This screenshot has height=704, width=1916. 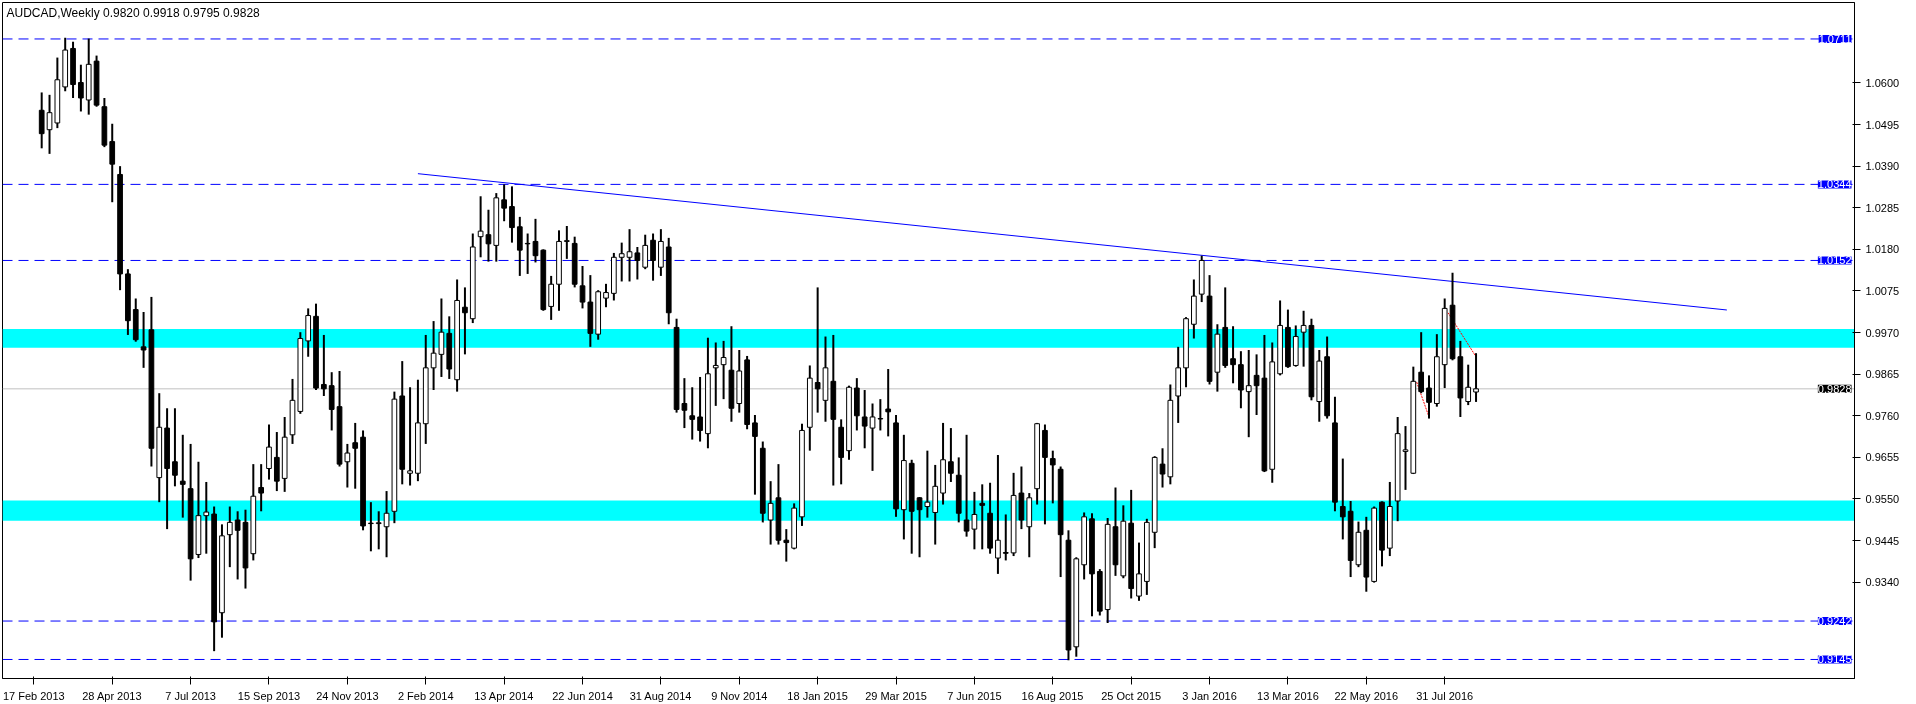 What do you see at coordinates (582, 695) in the screenshot?
I see `x-tick-label: 22 Jun 2014` at bounding box center [582, 695].